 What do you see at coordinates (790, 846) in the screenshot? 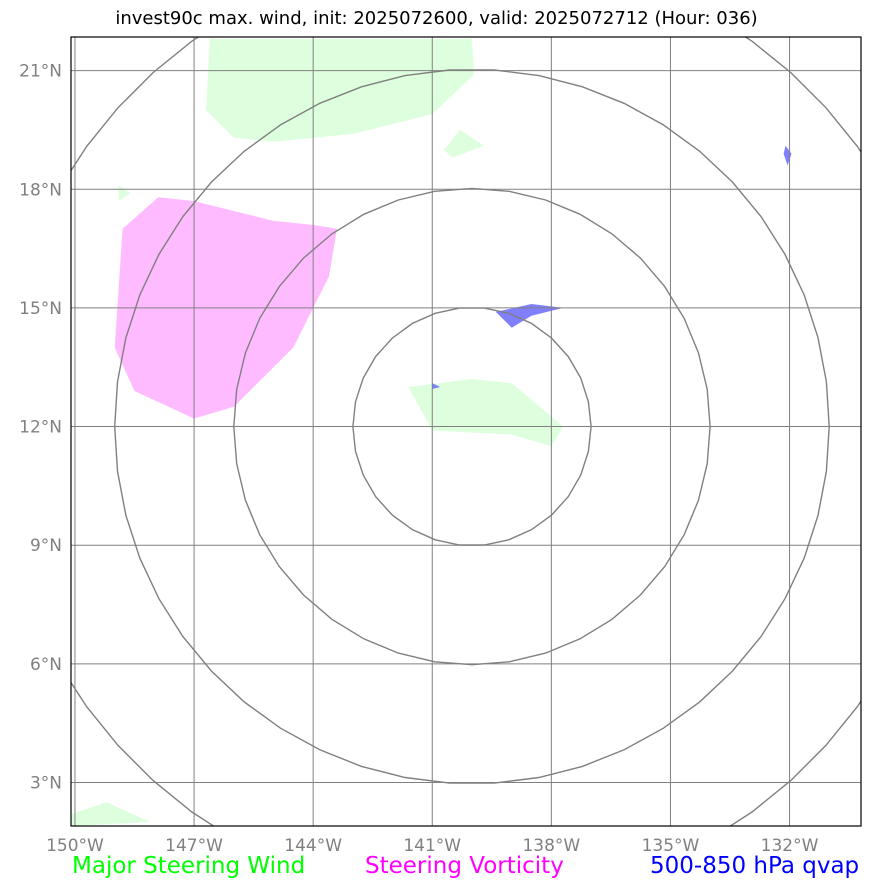
I see `lon-tick-label: 132°W` at bounding box center [790, 846].